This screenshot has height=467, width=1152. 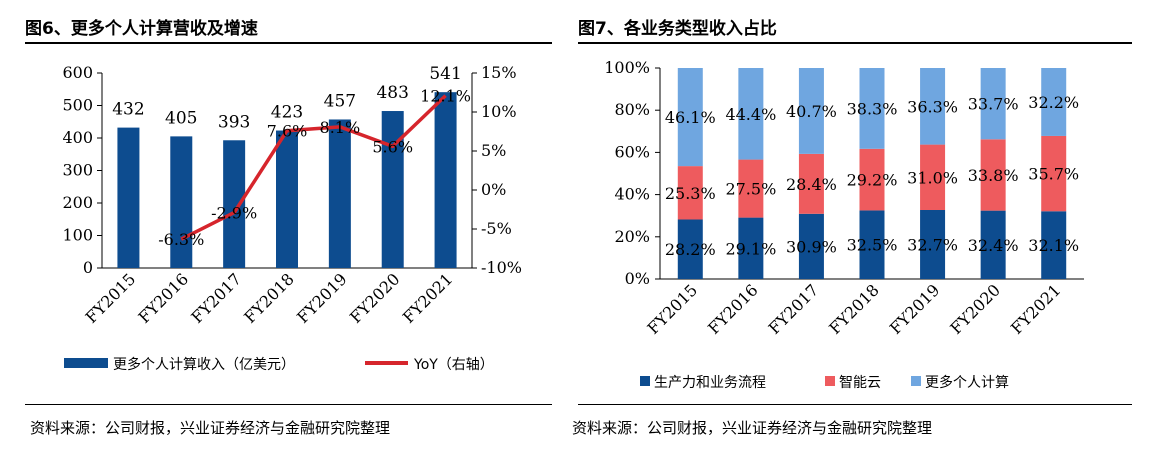 What do you see at coordinates (632, 236) in the screenshot?
I see `y-tick-label: 20%` at bounding box center [632, 236].